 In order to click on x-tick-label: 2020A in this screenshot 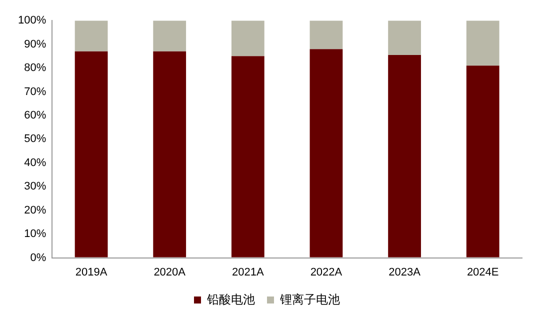, I will do `click(170, 272)`.